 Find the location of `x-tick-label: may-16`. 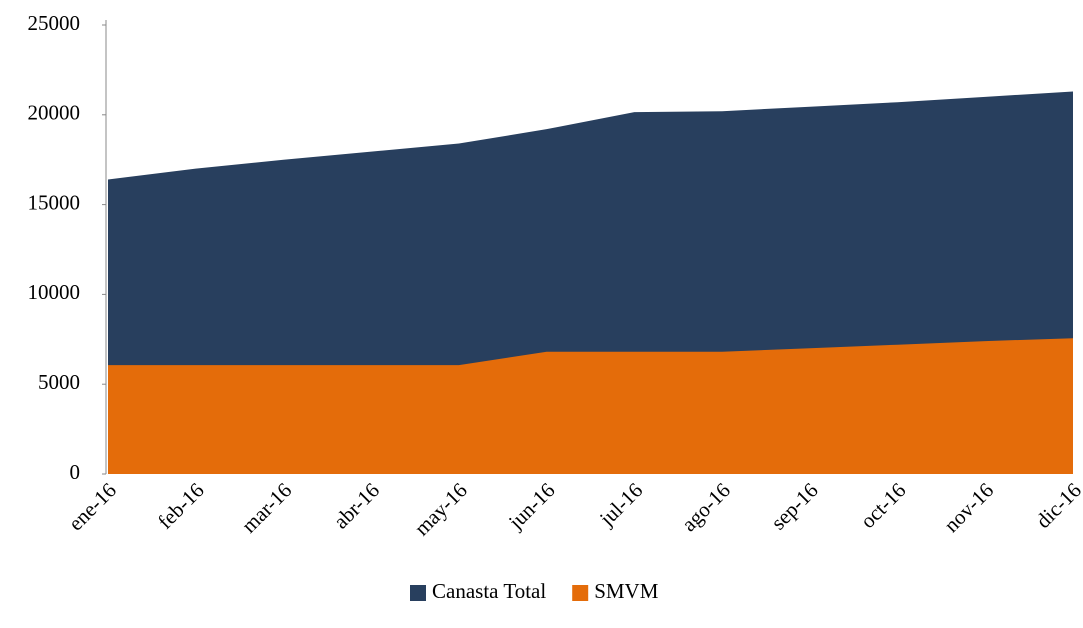

x-tick-label: may-16 is located at coordinates (441, 509).